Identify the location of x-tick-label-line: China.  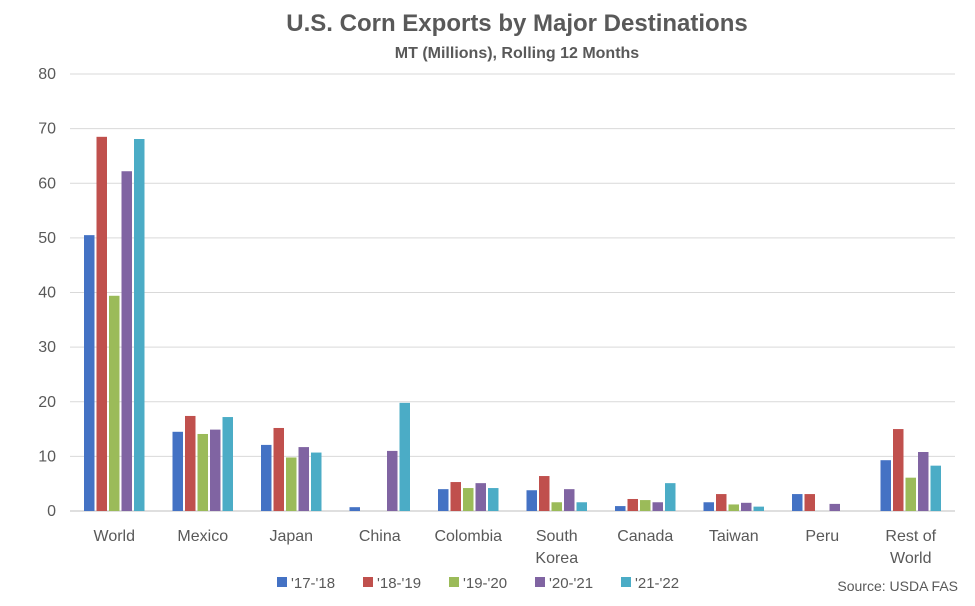
(380, 536).